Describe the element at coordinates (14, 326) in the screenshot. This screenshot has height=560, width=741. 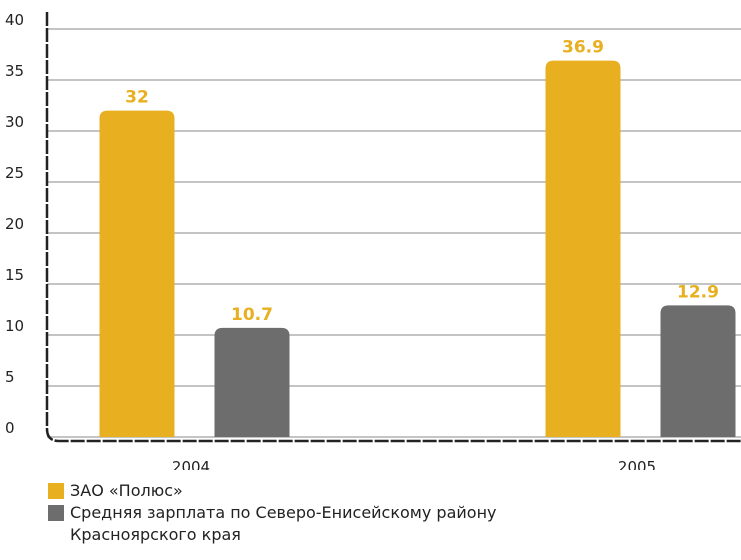
I see `y-tick-label: 10` at that location.